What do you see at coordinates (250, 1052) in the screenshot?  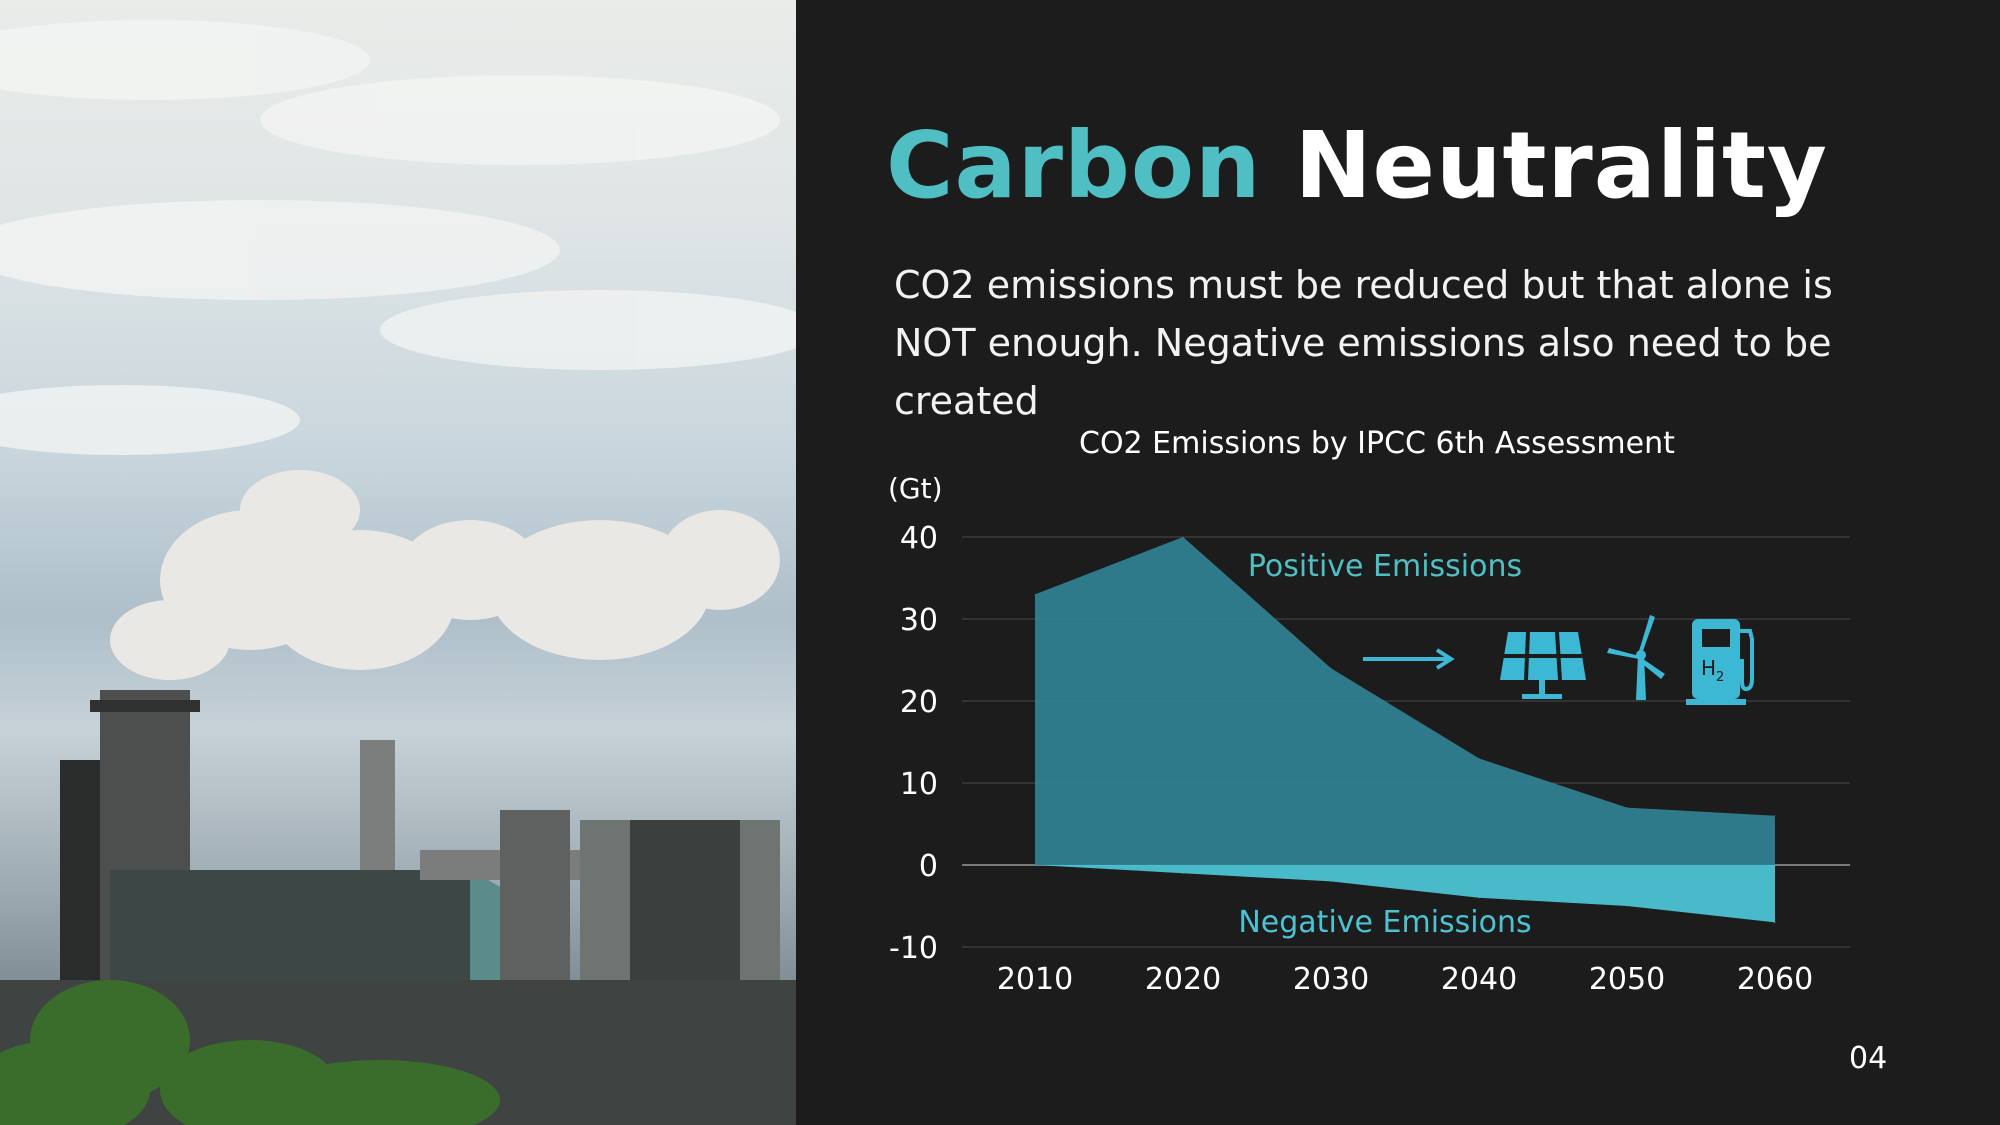 I see `trees` at bounding box center [250, 1052].